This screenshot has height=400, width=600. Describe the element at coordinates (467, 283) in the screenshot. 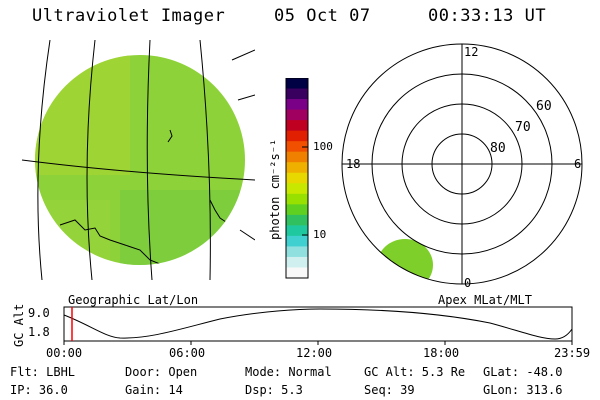

I see `mlt-label-0: 0` at that location.